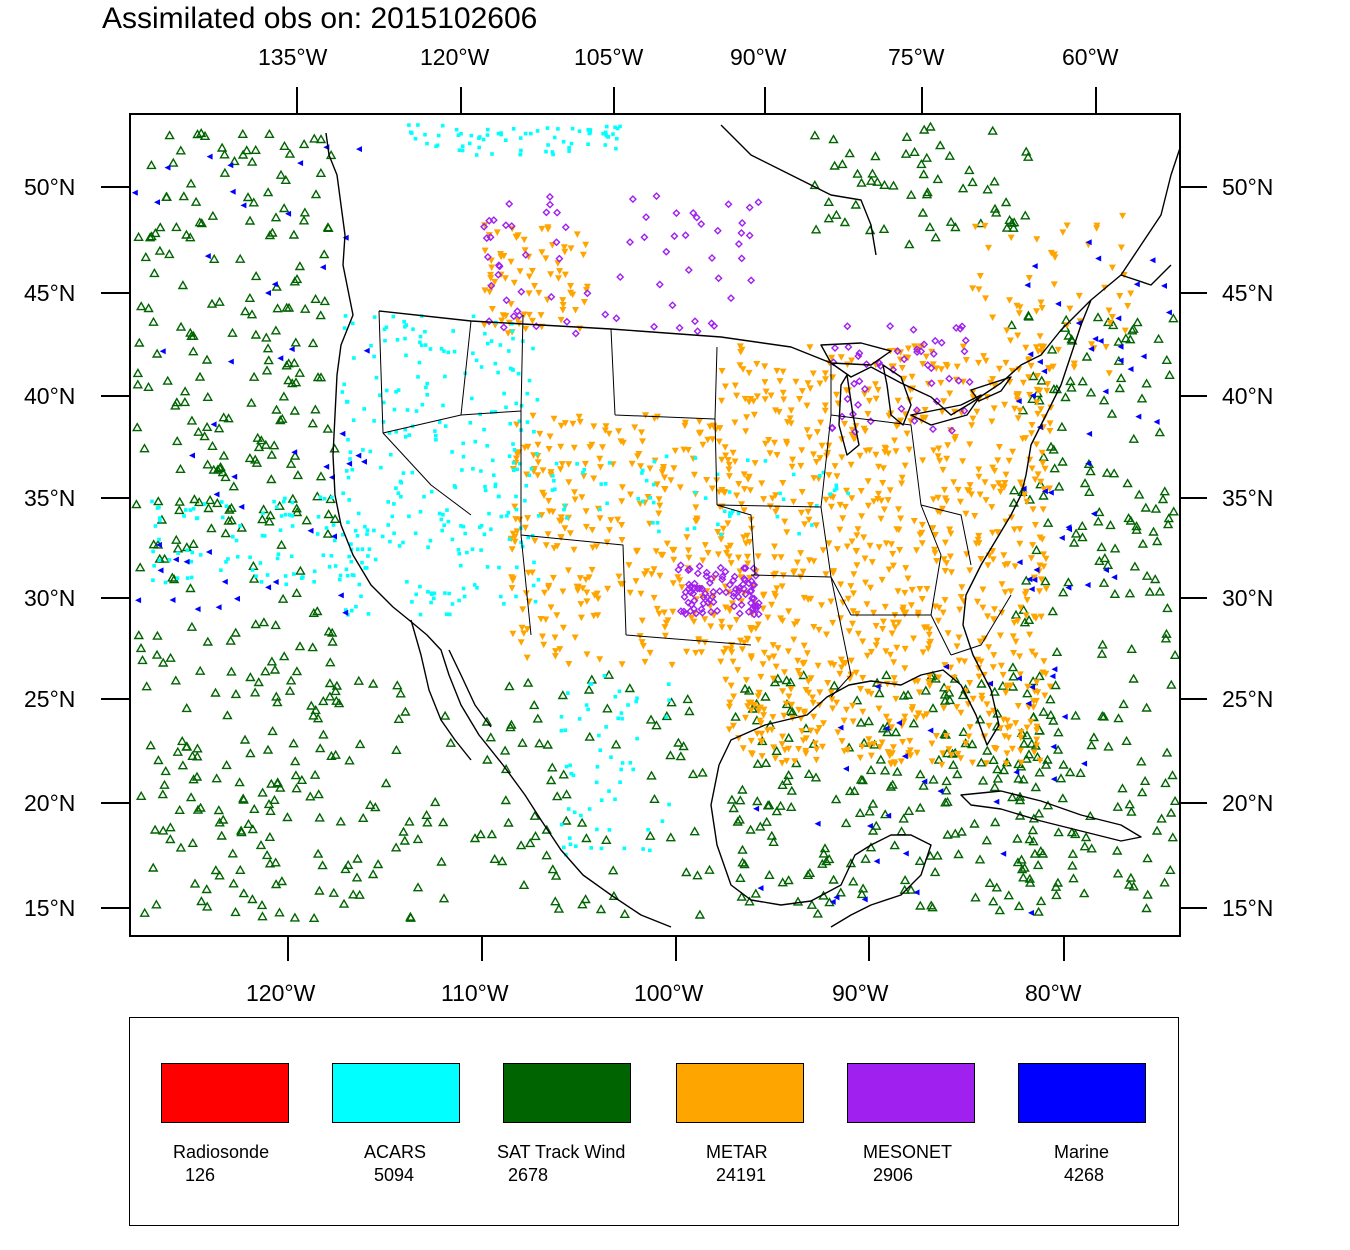 The height and width of the screenshot is (1250, 1350). I want to click on right-lat-label: 45°N, so click(1248, 293).